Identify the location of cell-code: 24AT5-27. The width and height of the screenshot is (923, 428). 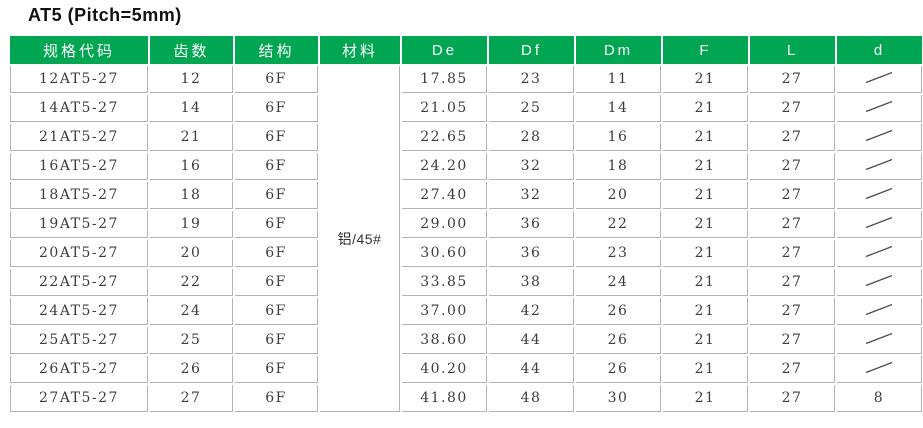
(79, 311).